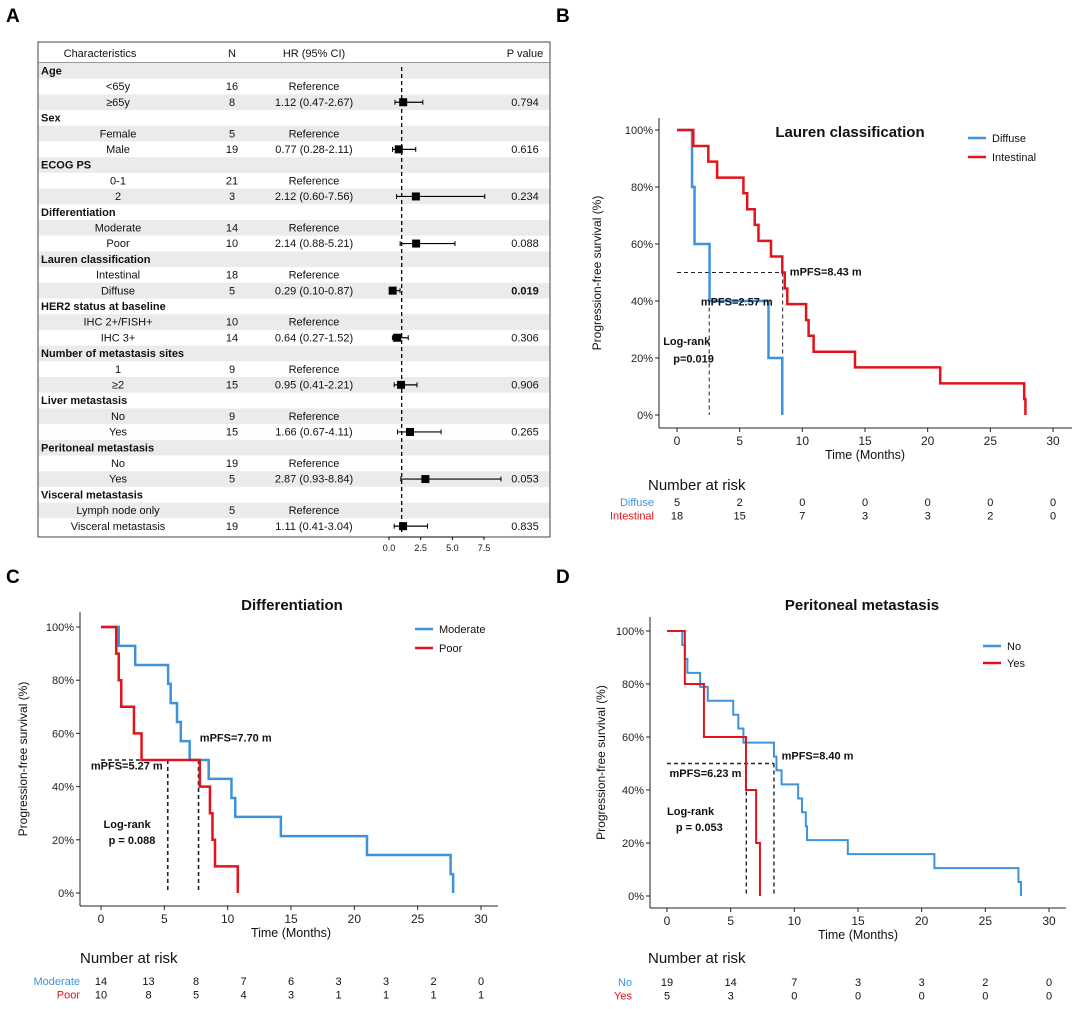 This screenshot has width=1080, height=1009. What do you see at coordinates (849, 132) in the screenshot?
I see `chart-title: Lauren classification` at bounding box center [849, 132].